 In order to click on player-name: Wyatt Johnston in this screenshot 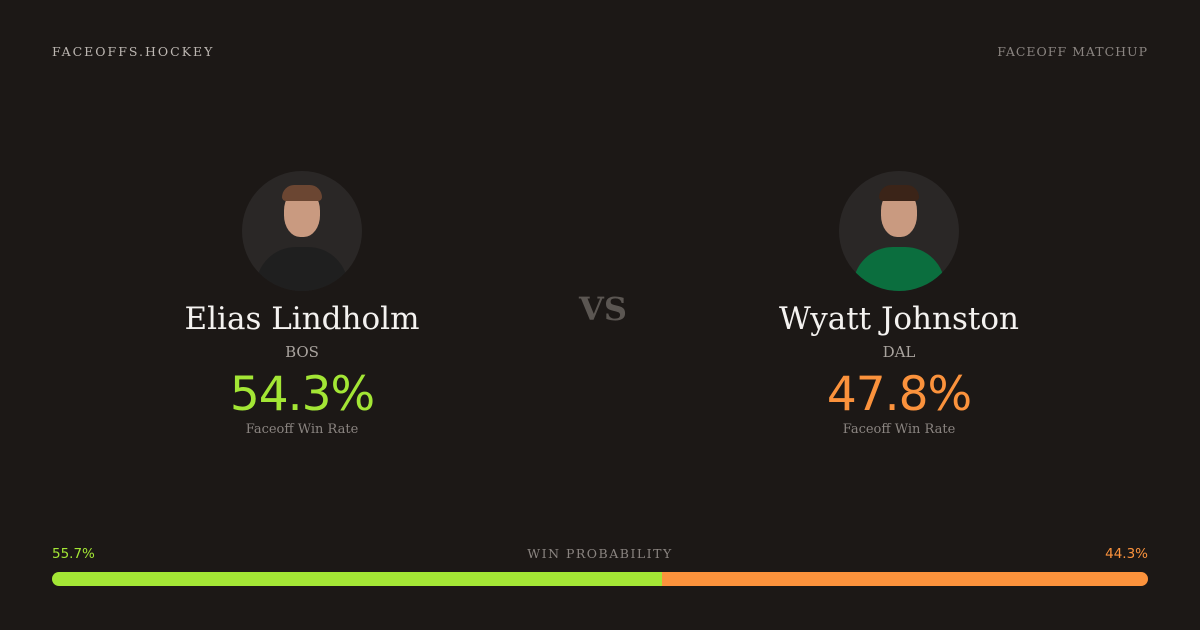, I will do `click(899, 319)`.